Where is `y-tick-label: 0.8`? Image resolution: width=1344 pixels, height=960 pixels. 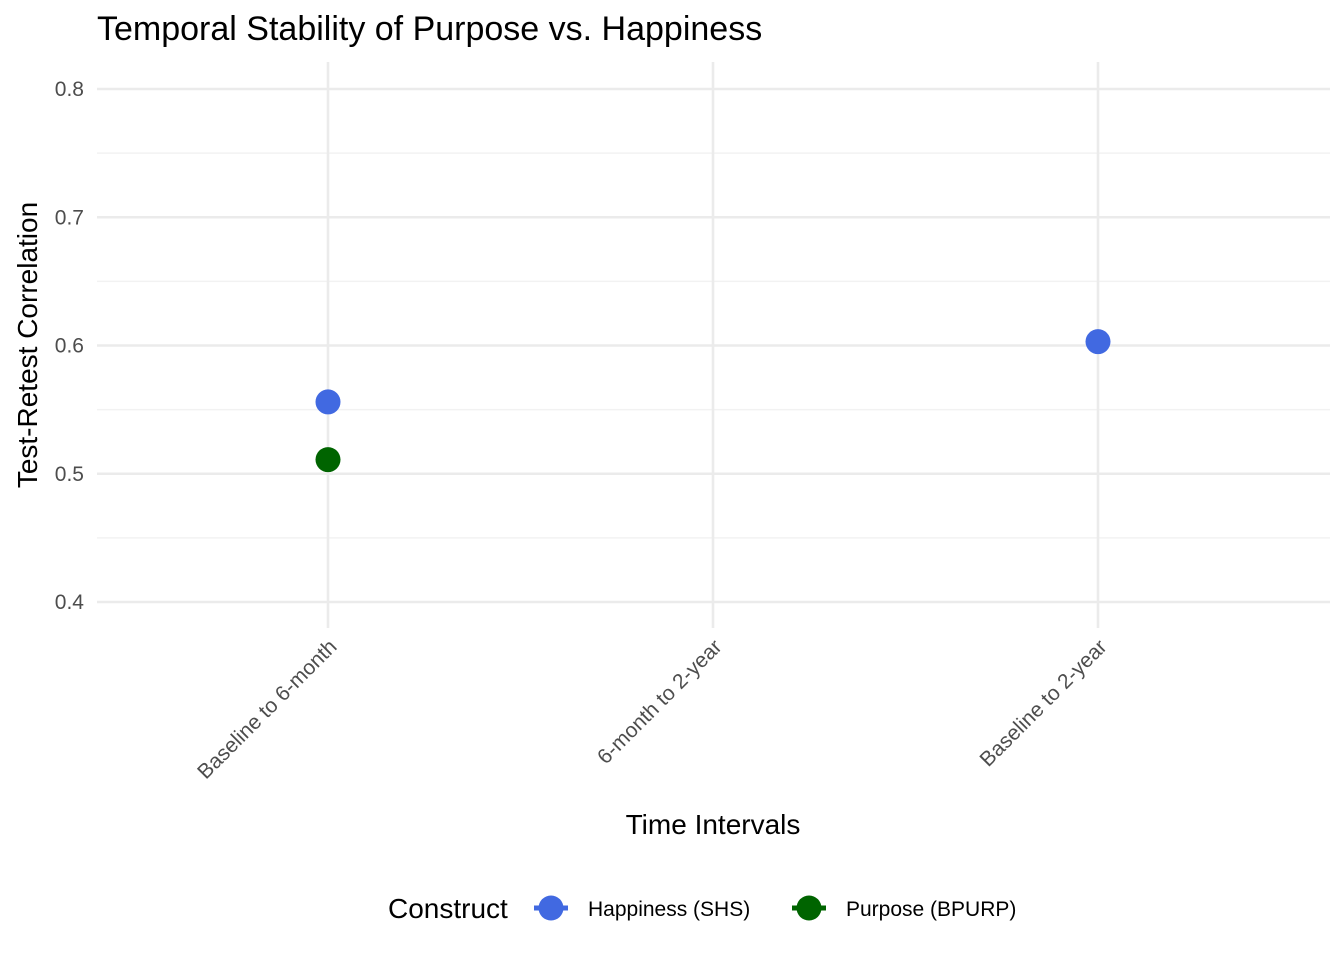
y-tick-label: 0.8 is located at coordinates (69, 89).